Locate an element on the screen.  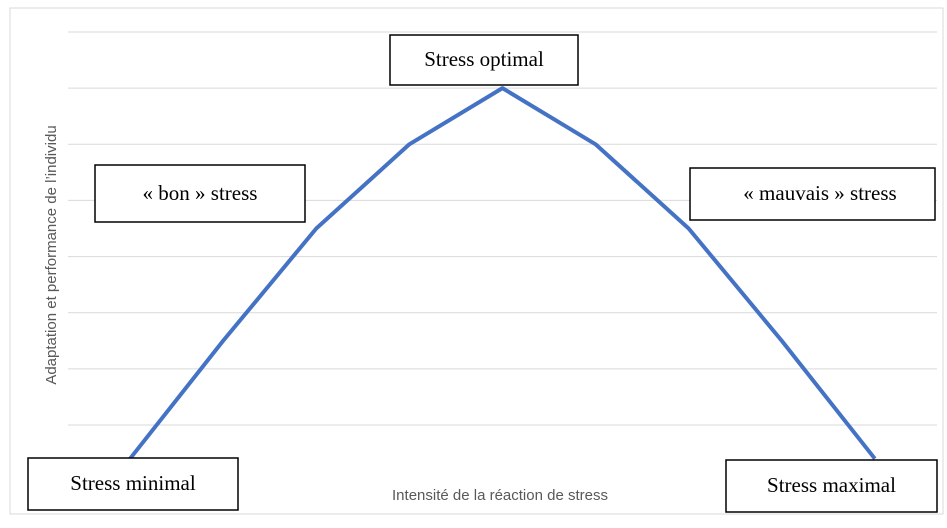
annotation-text: Stress maximal is located at coordinates (831, 485).